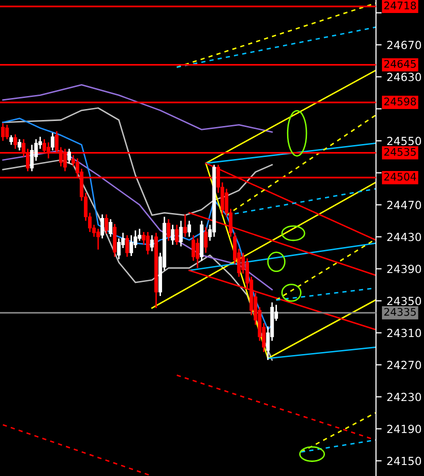  Describe the element at coordinates (404, 237) in the screenshot. I see `y-tick-label: 24430` at that location.